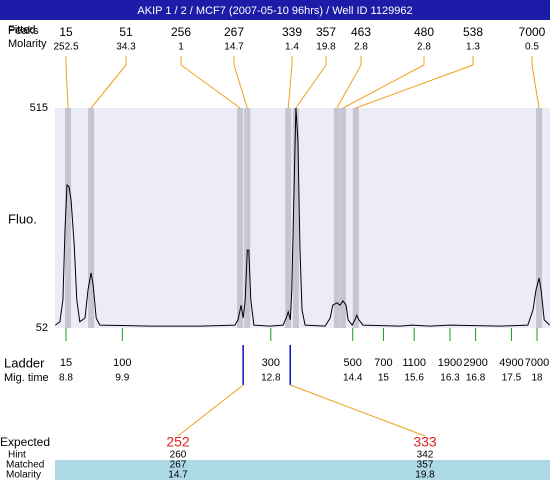 This screenshot has width=550, height=480. I want to click on matched: 357, so click(425, 465).